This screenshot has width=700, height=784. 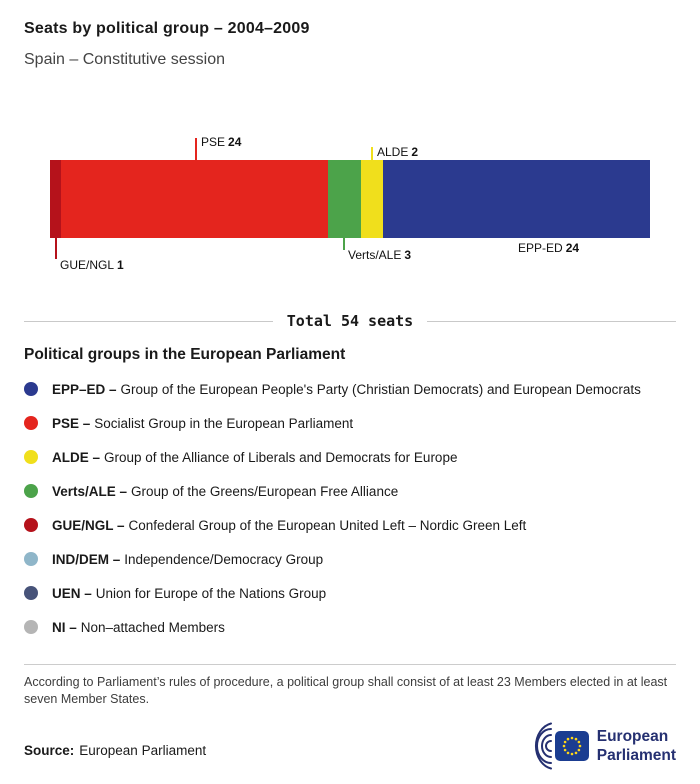 I want to click on bar-label-gue-ngl: GUE/NGL 1, so click(x=92, y=265).